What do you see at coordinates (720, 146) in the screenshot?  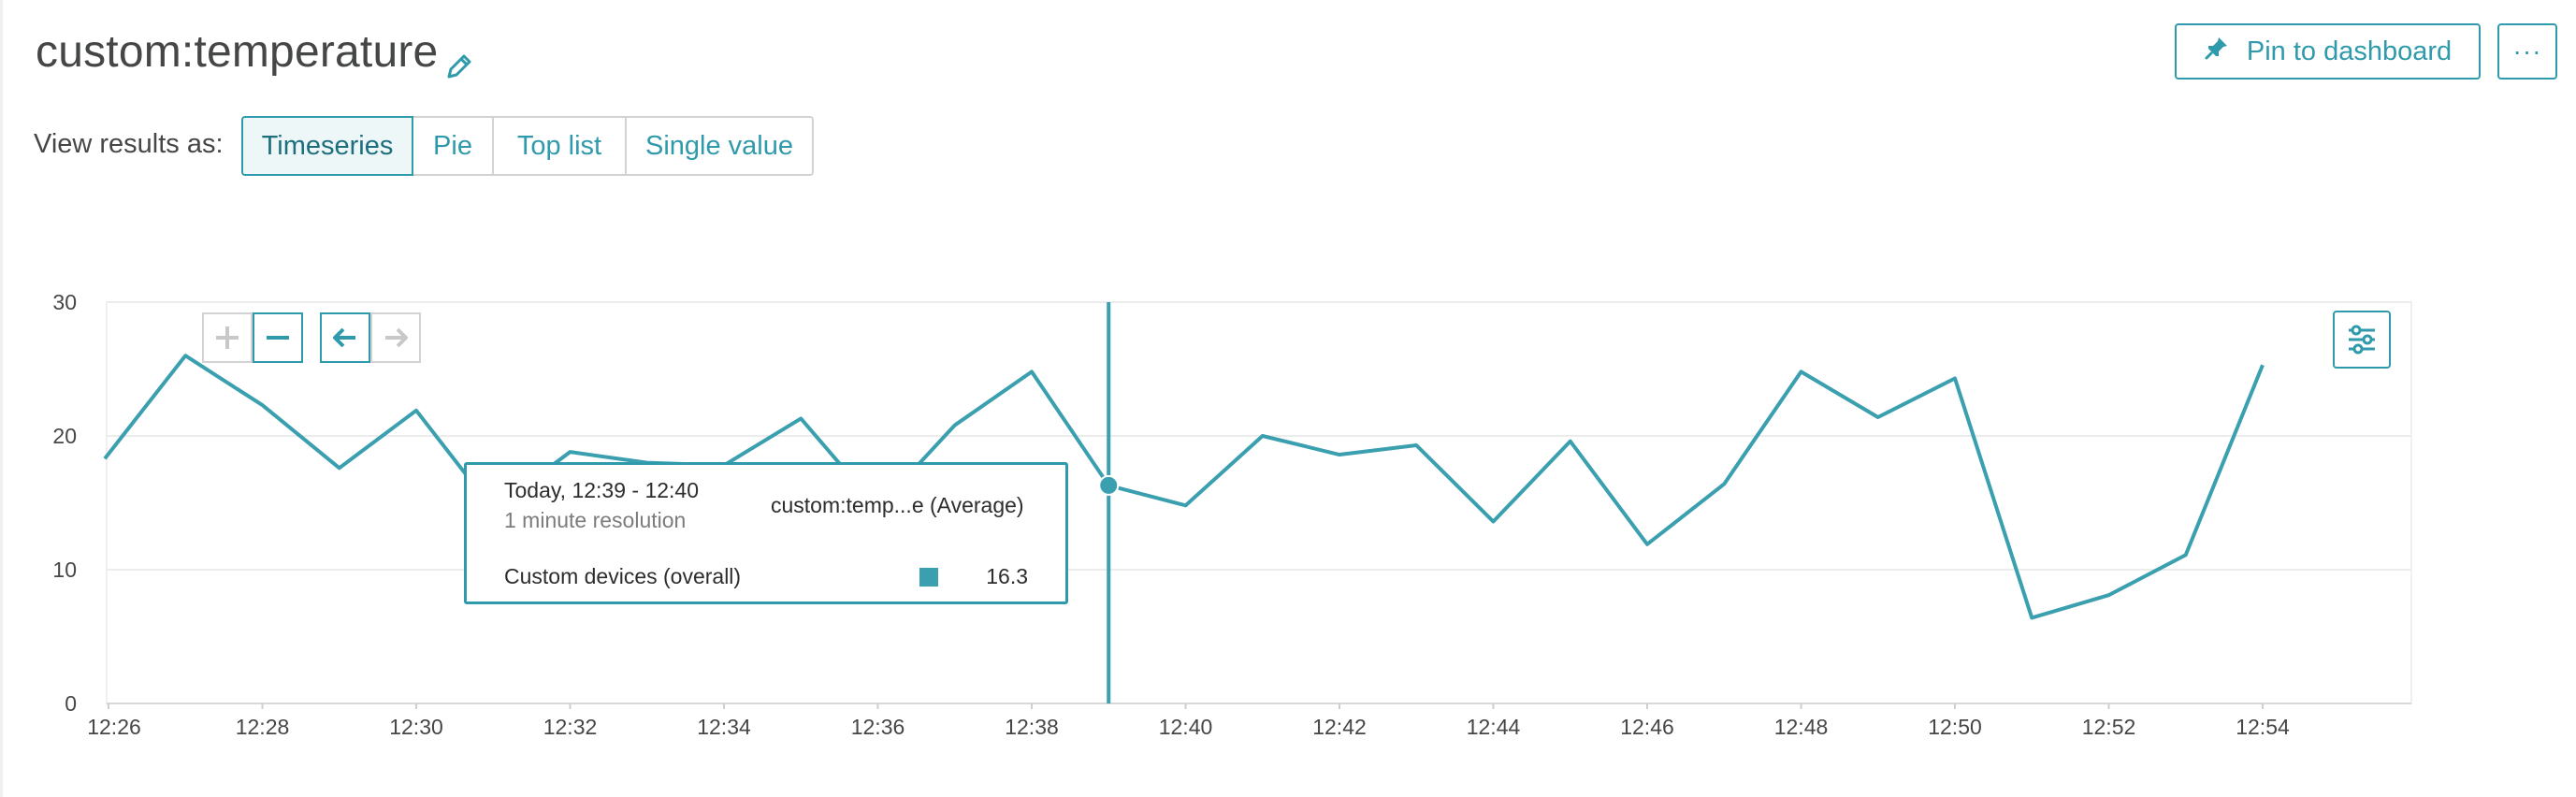 I see `view-option-single-value: Single value` at bounding box center [720, 146].